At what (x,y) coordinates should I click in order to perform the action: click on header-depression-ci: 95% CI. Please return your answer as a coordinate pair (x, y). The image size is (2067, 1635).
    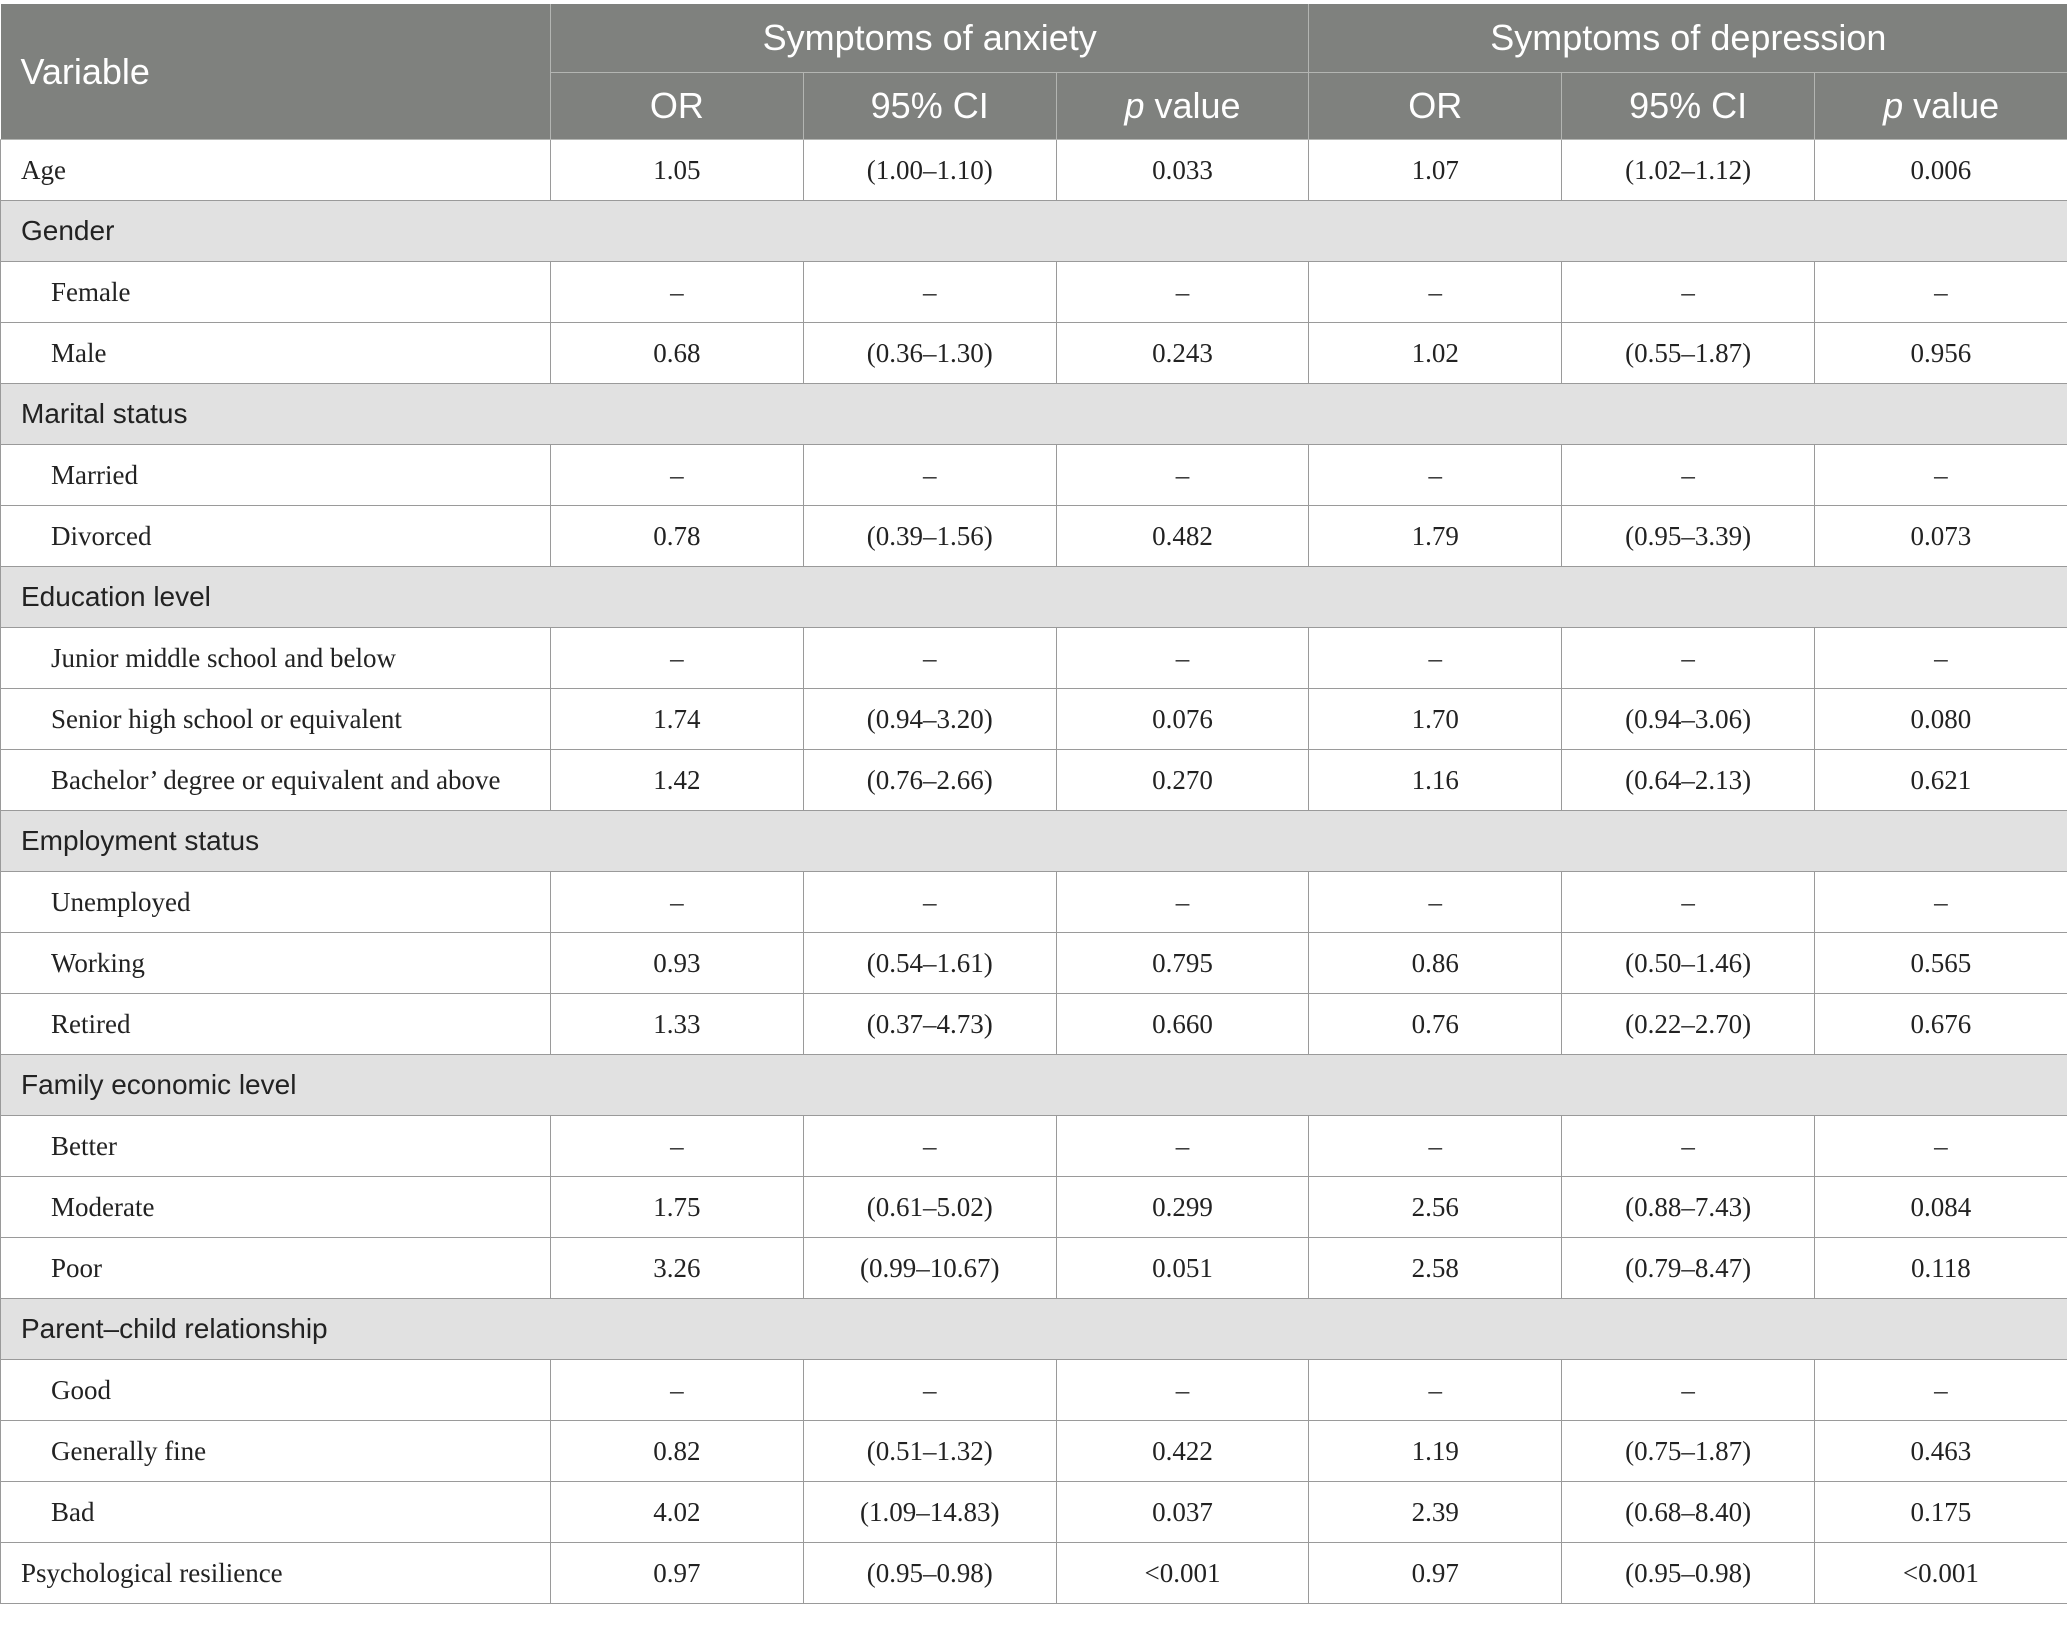
    Looking at the image, I should click on (1688, 106).